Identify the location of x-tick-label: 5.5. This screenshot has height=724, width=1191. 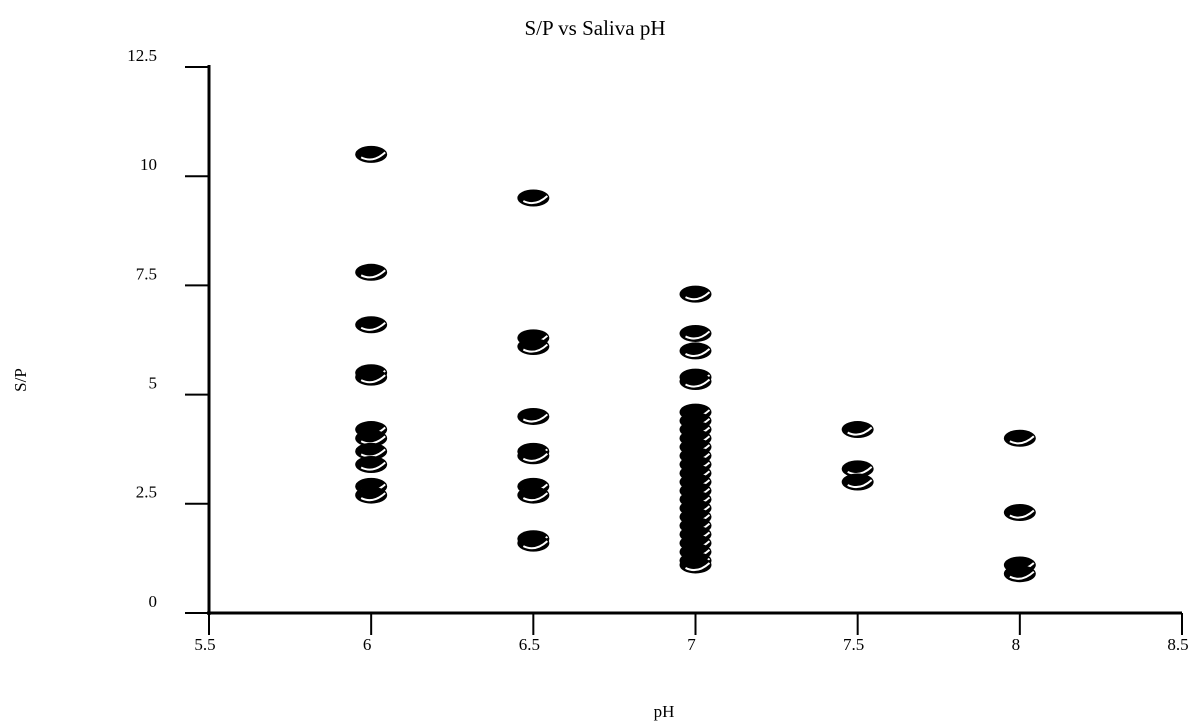
(204, 644).